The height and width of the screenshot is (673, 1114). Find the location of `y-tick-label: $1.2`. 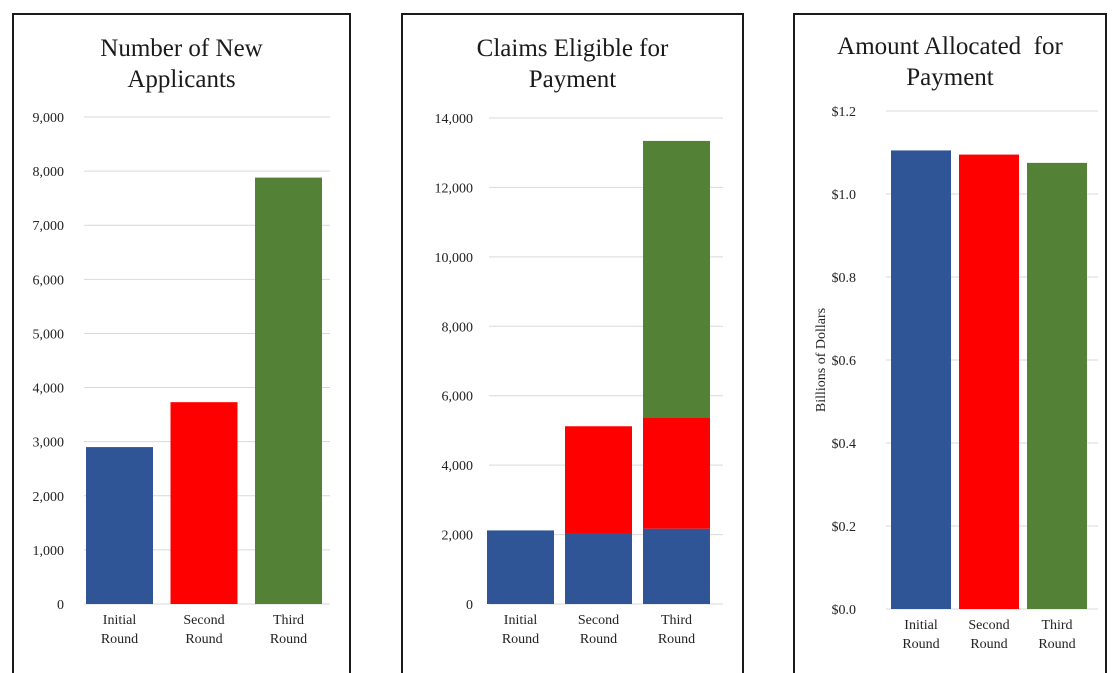

y-tick-label: $1.2 is located at coordinates (844, 112).